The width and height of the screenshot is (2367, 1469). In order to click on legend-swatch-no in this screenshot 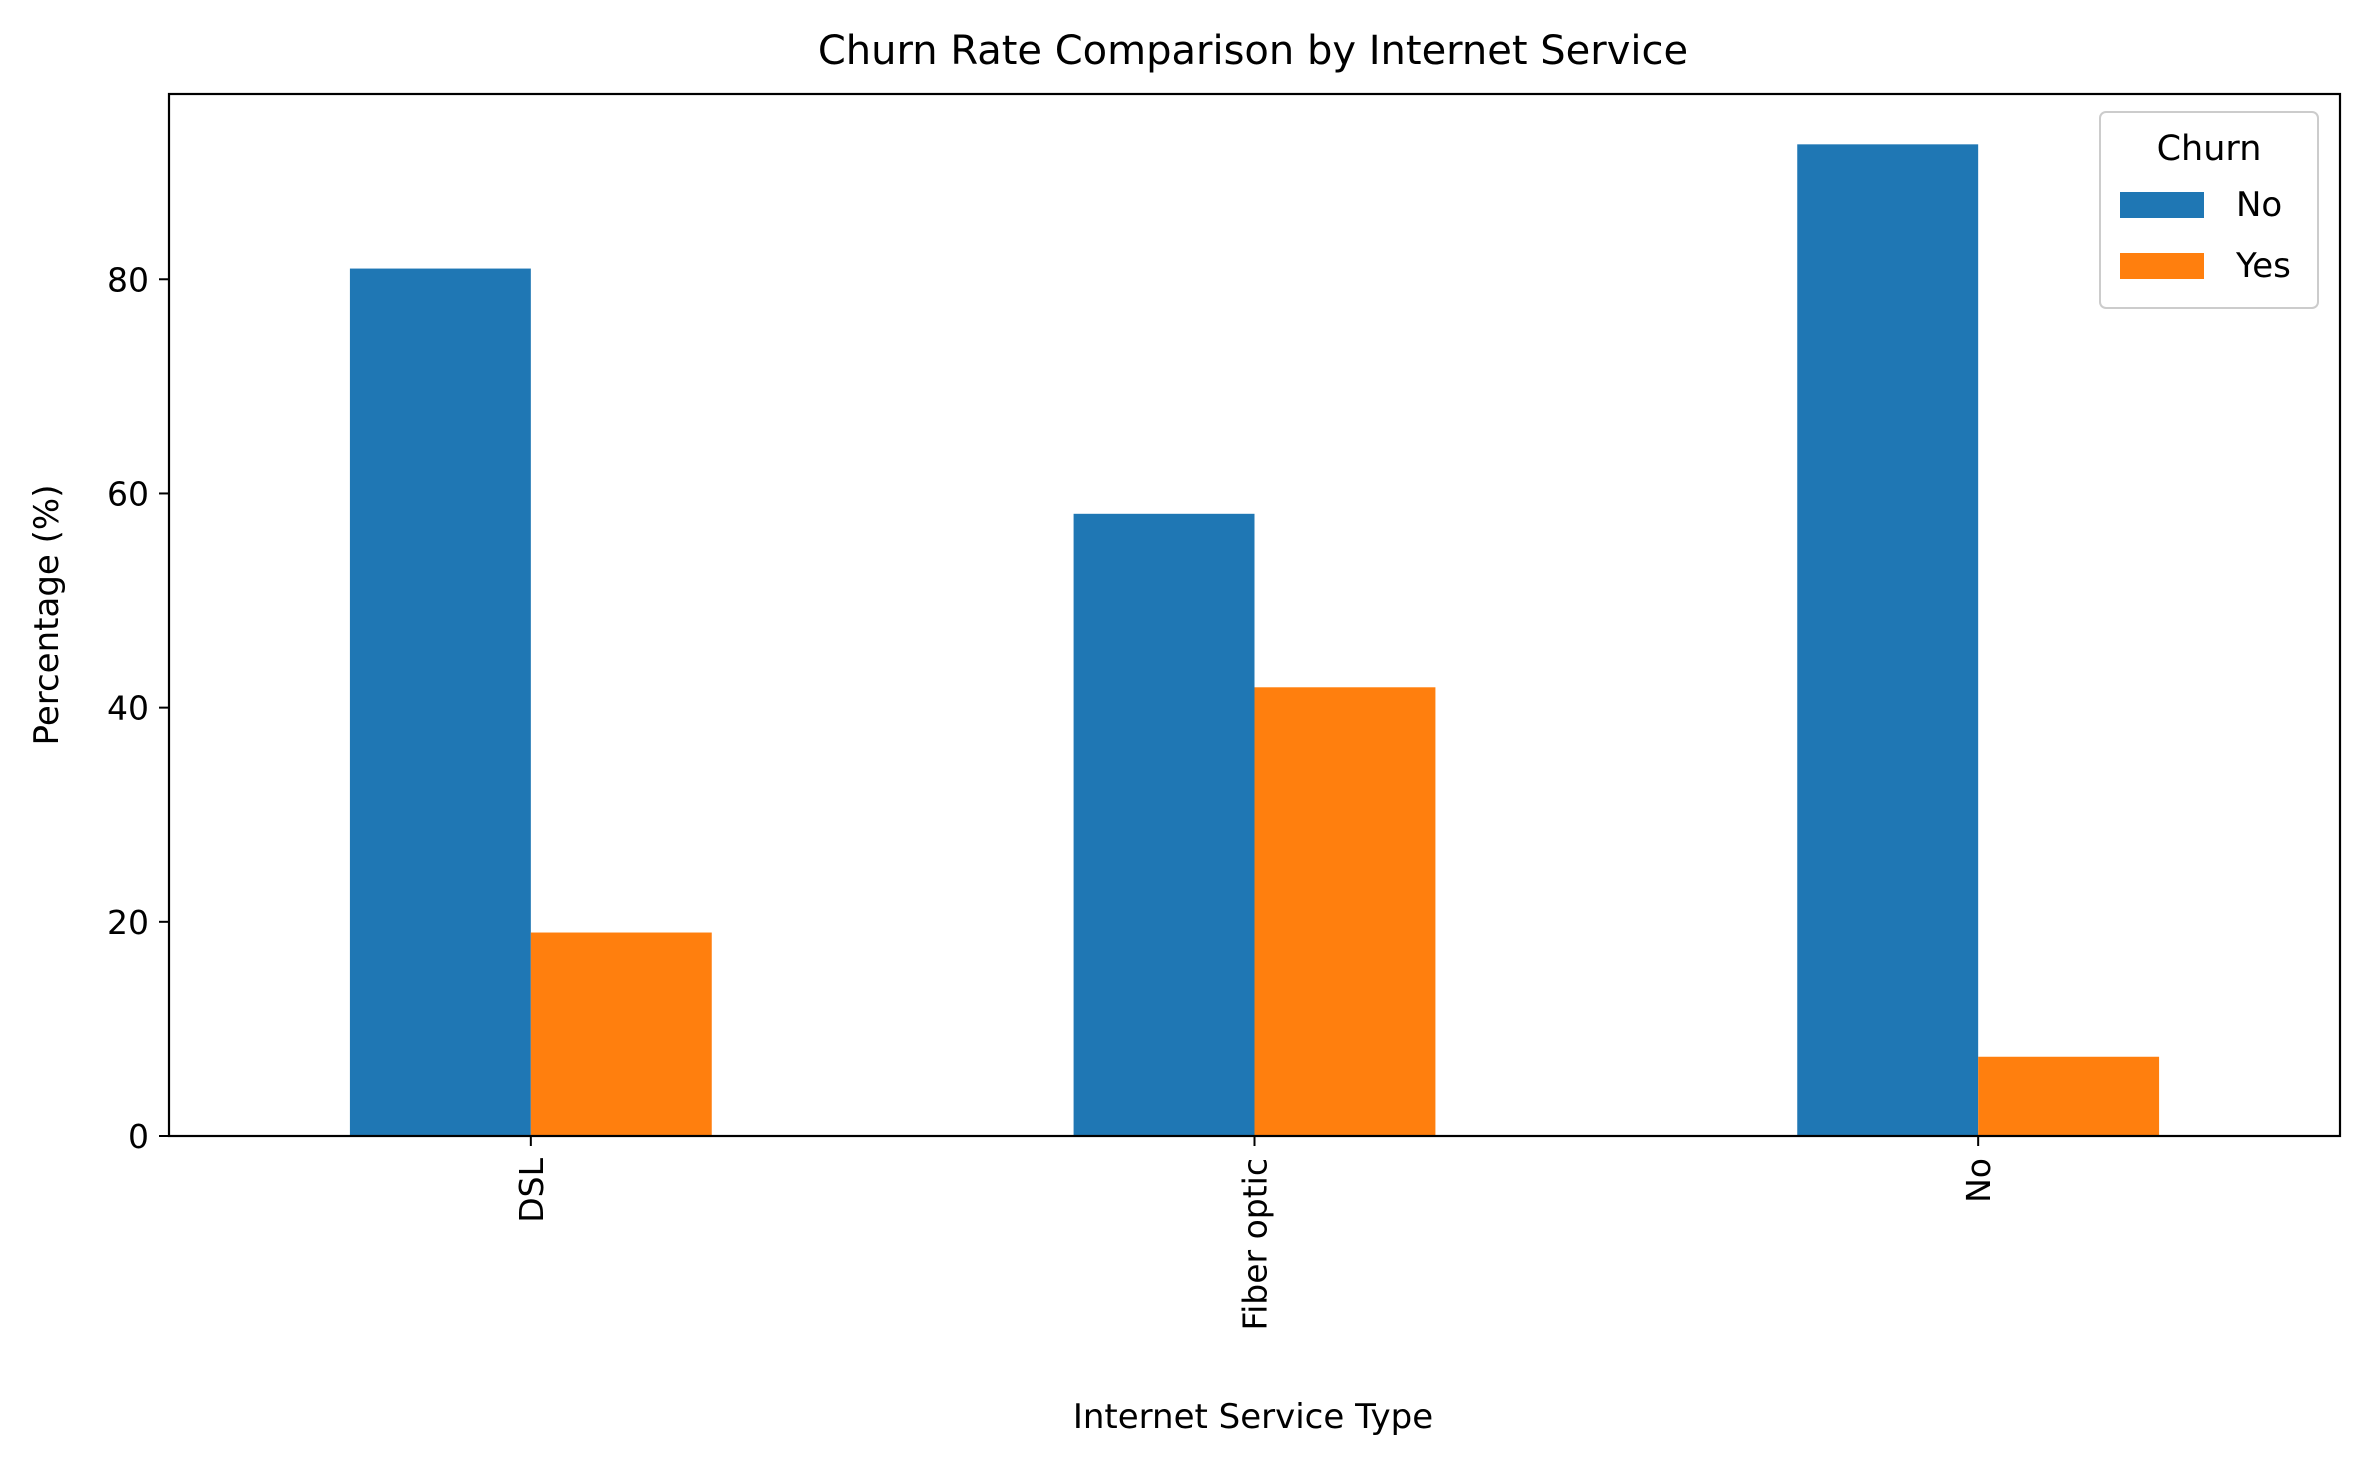, I will do `click(2162, 205)`.